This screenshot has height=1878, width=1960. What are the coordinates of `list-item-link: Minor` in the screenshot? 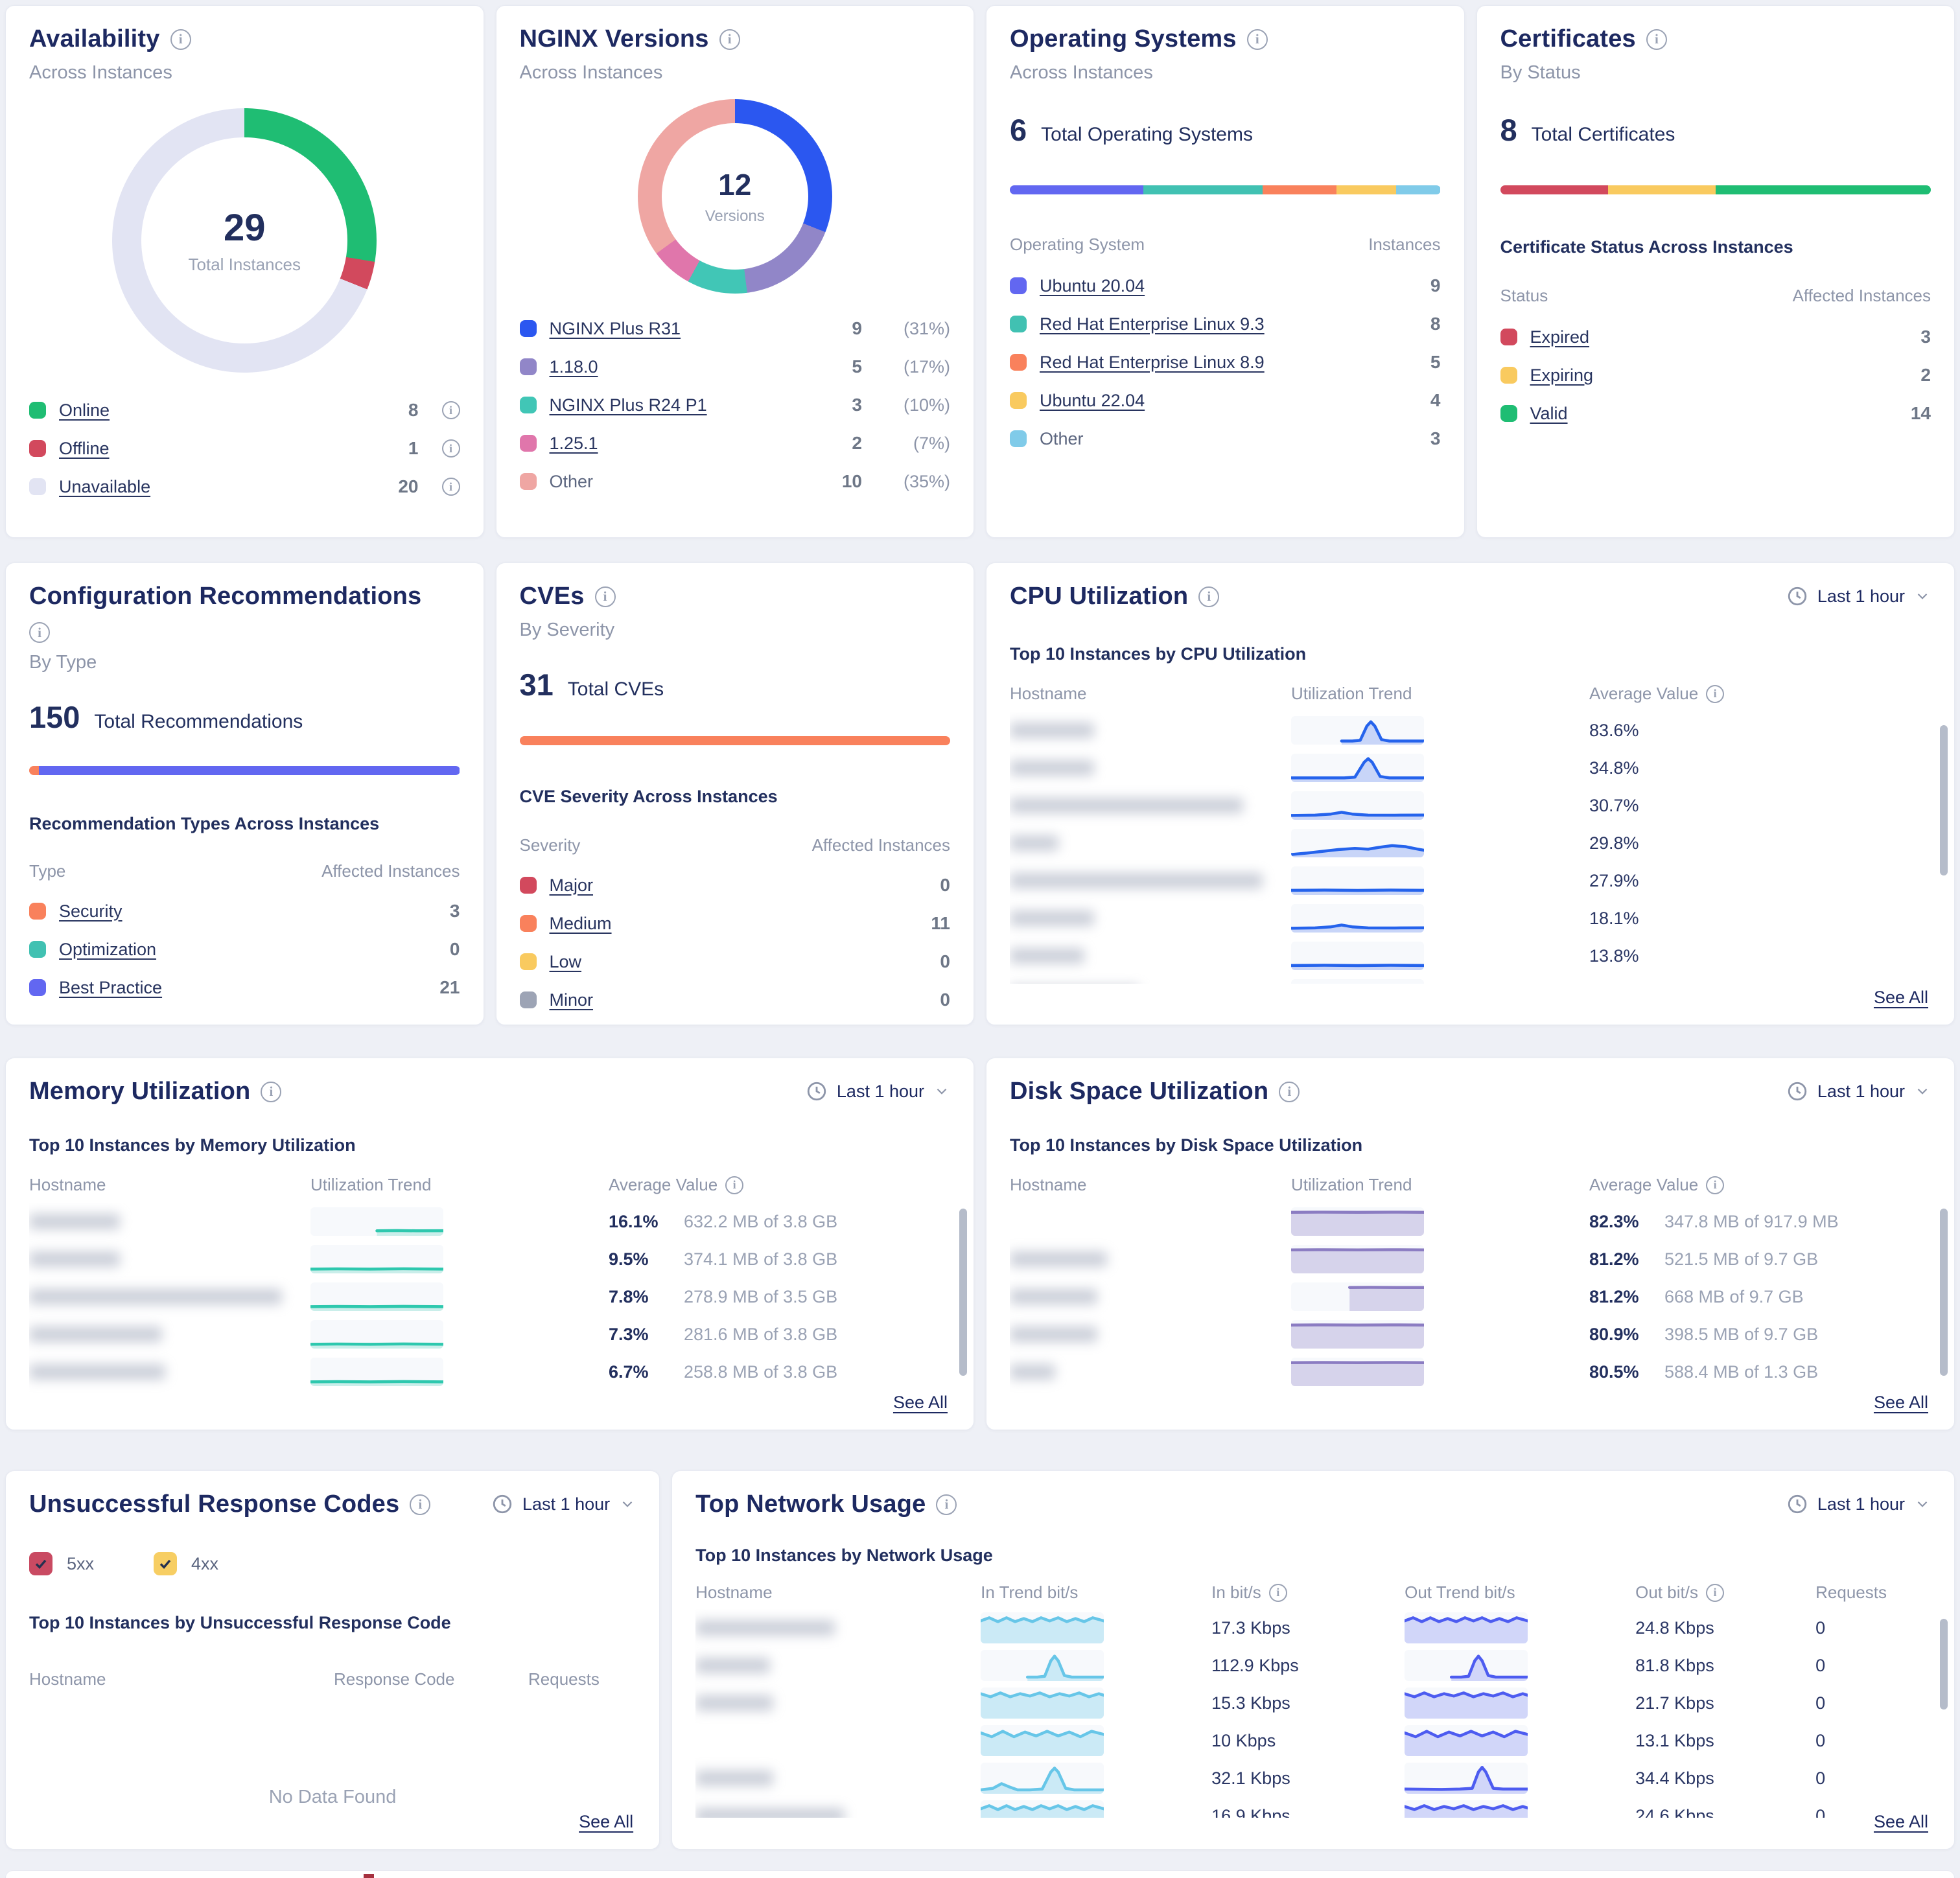 It's located at (571, 1000).